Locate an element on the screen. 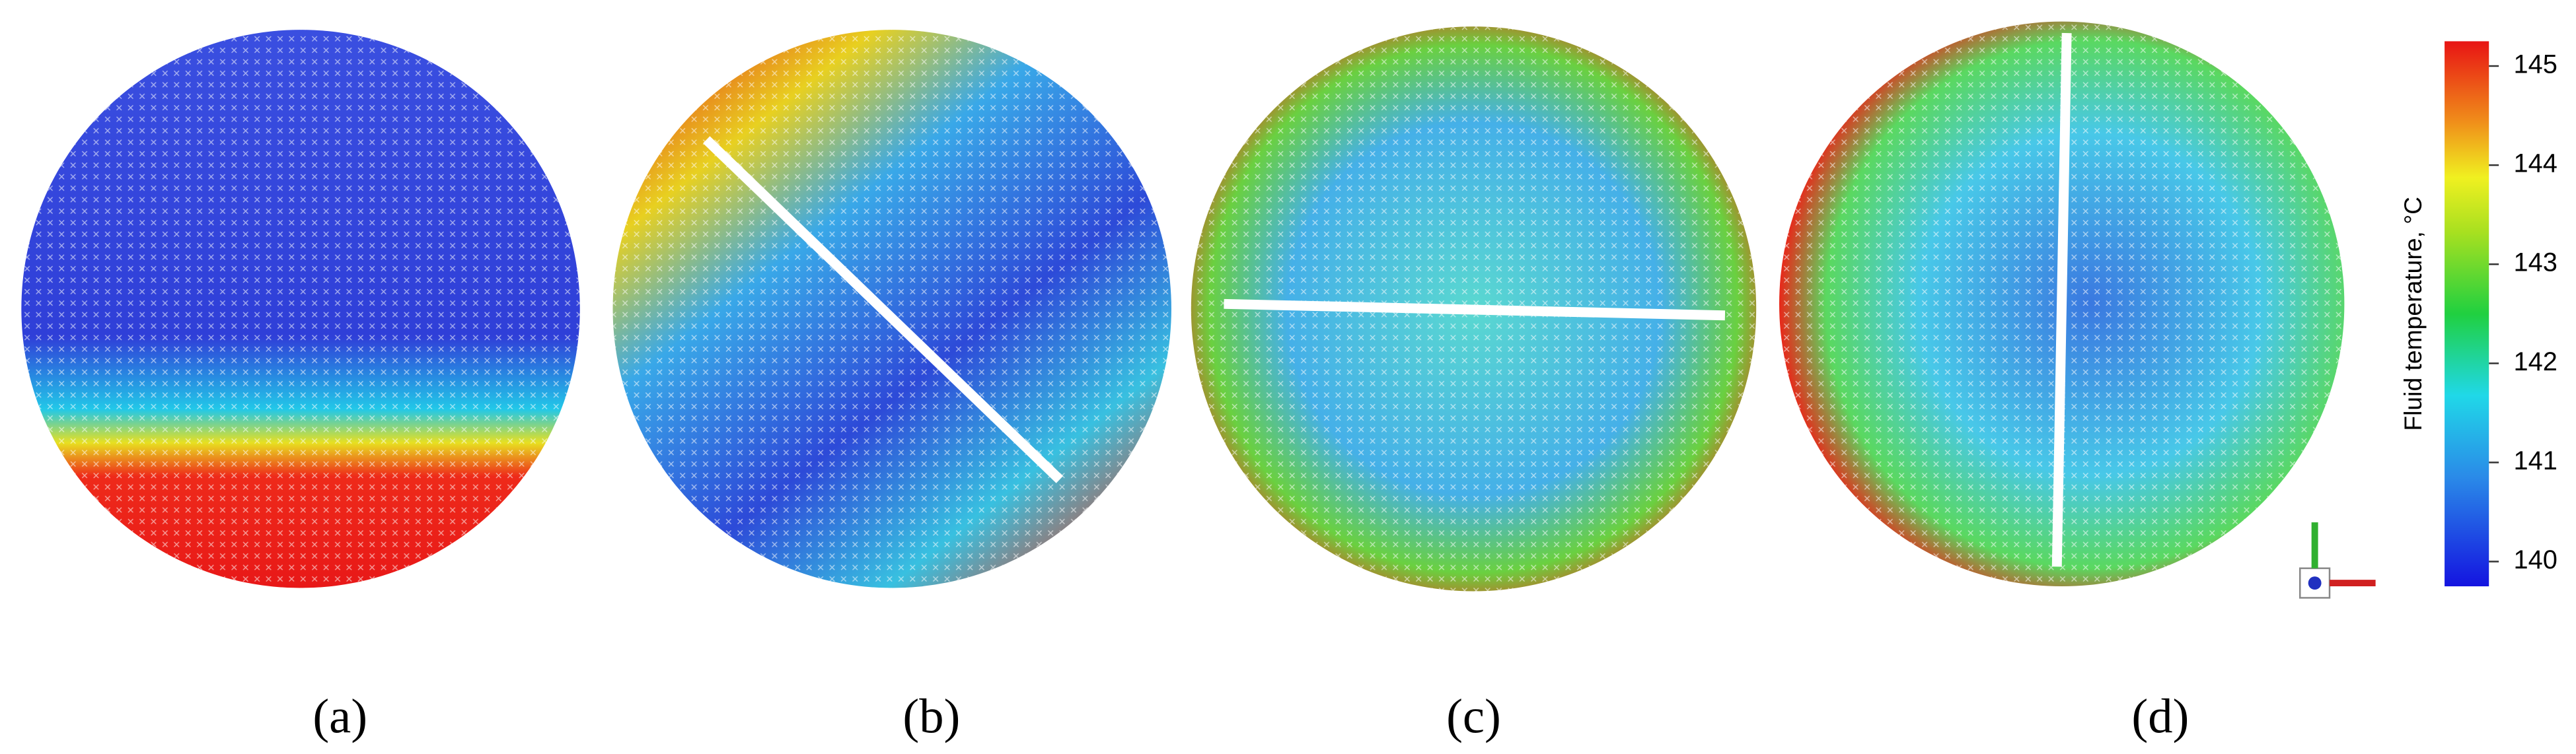 This screenshot has width=2576, height=754. triad-z is located at coordinates (2315, 583).